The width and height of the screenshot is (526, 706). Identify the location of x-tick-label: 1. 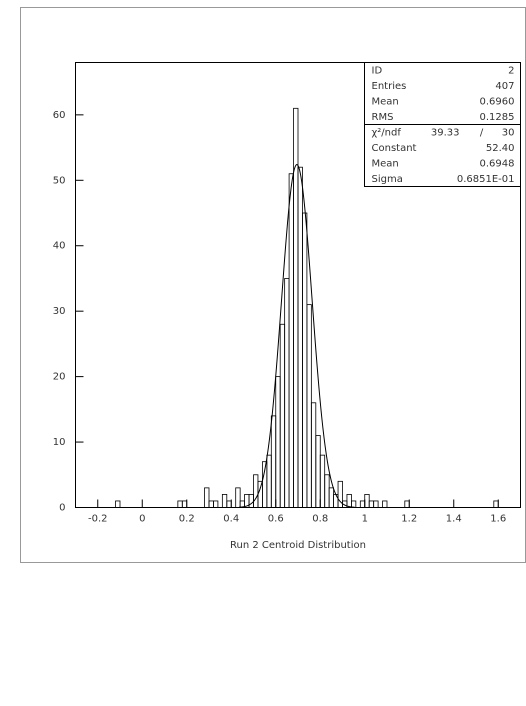
(365, 519).